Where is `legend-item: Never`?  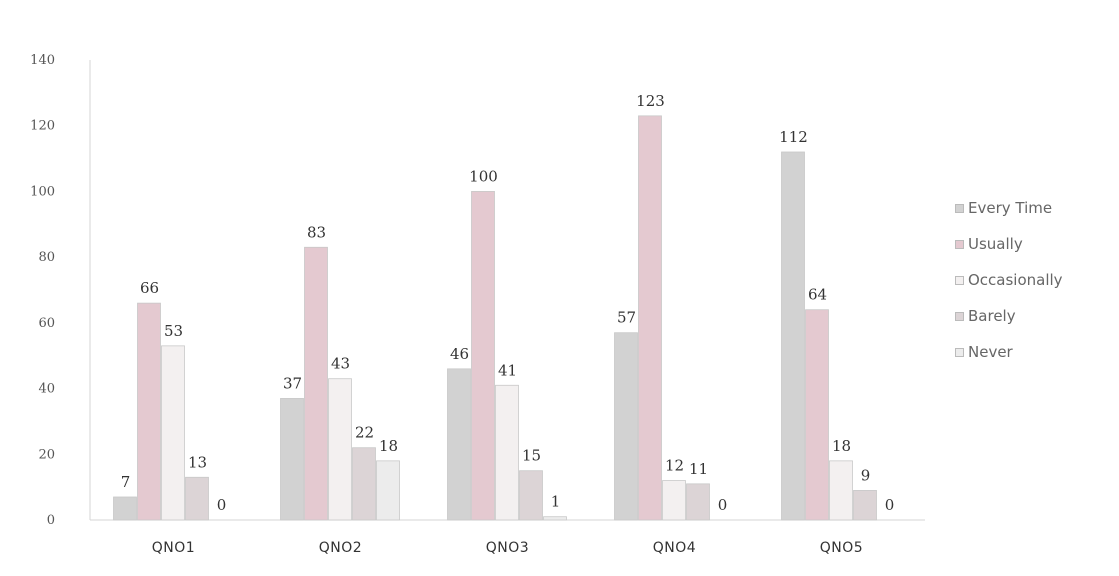 legend-item: Never is located at coordinates (1009, 352).